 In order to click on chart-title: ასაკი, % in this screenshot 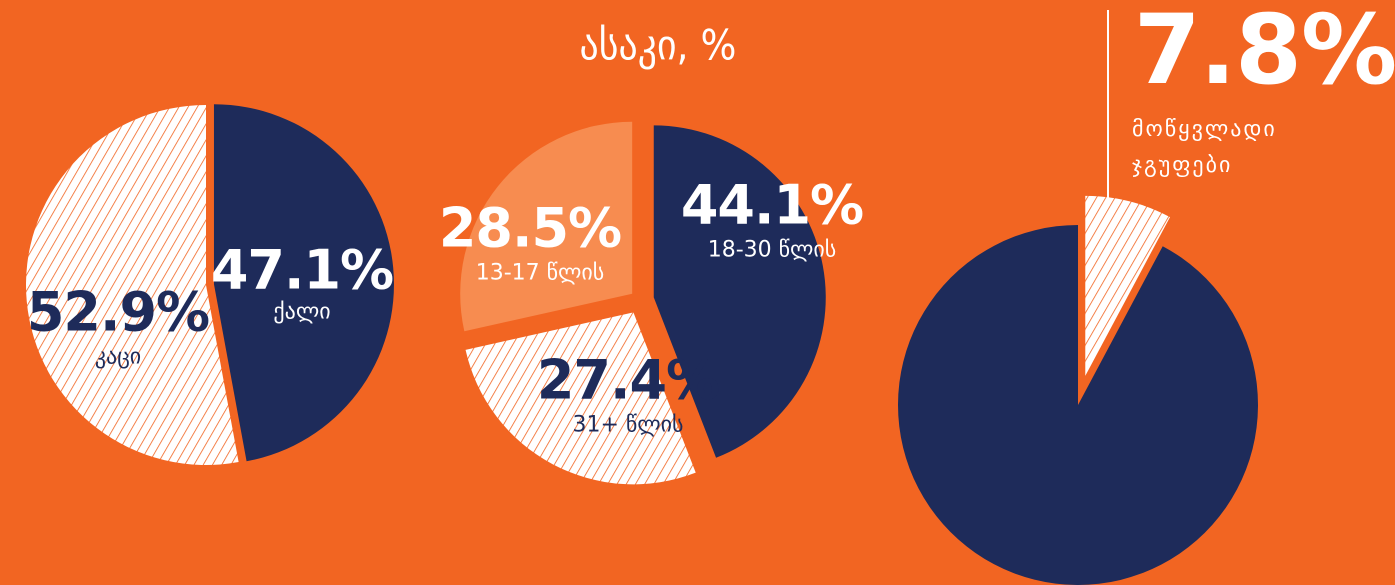, I will do `click(658, 45)`.